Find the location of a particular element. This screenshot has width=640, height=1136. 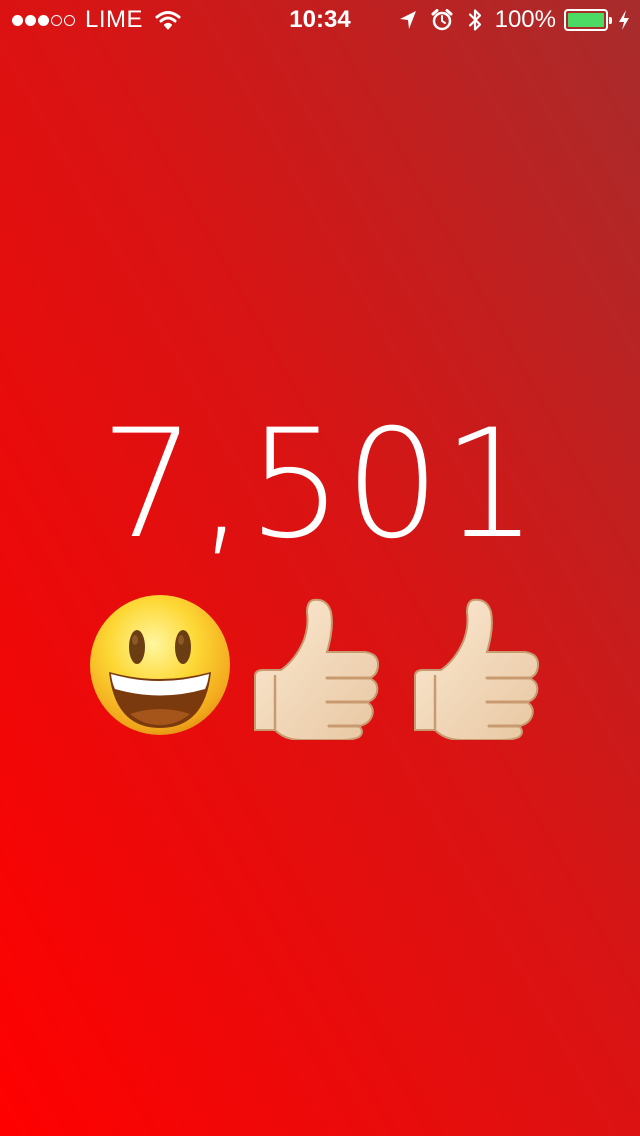

carrier-name: LIME is located at coordinates (114, 19).